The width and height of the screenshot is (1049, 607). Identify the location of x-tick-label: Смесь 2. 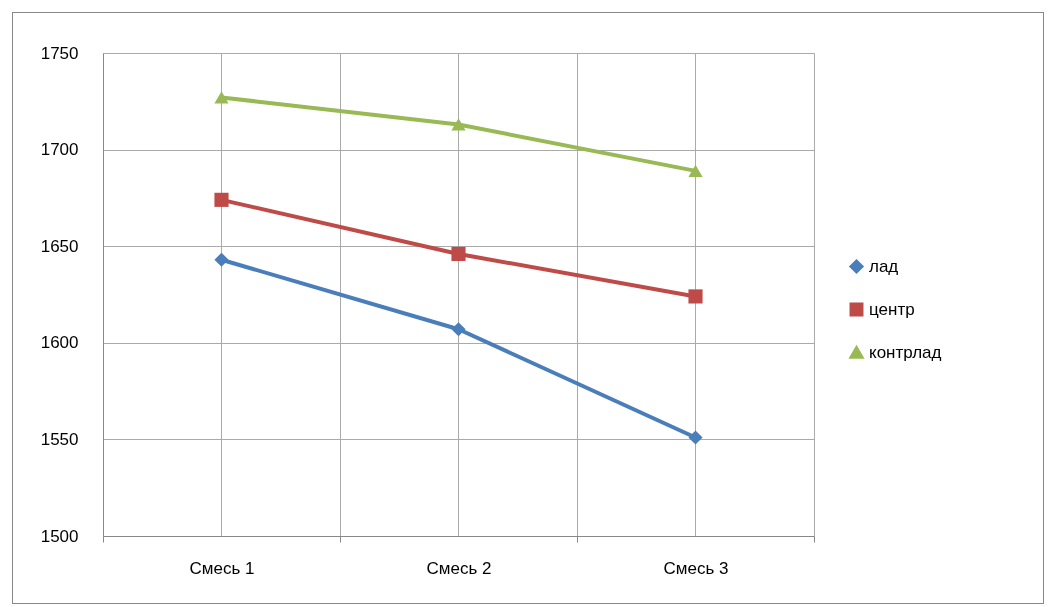
(459, 568).